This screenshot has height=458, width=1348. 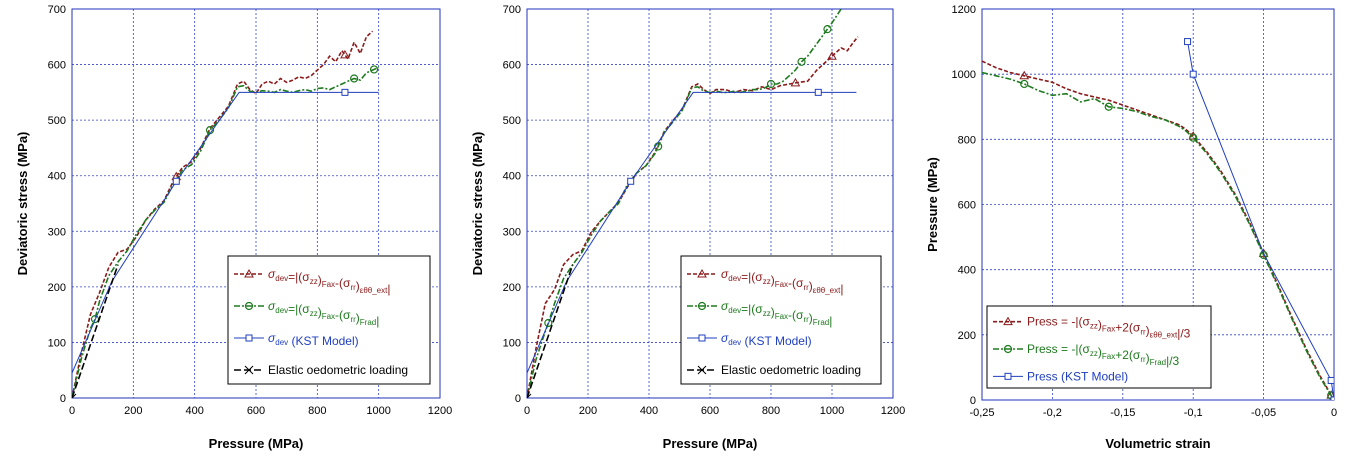 What do you see at coordinates (1263, 413) in the screenshot?
I see `x-tick-label: -0,05` at bounding box center [1263, 413].